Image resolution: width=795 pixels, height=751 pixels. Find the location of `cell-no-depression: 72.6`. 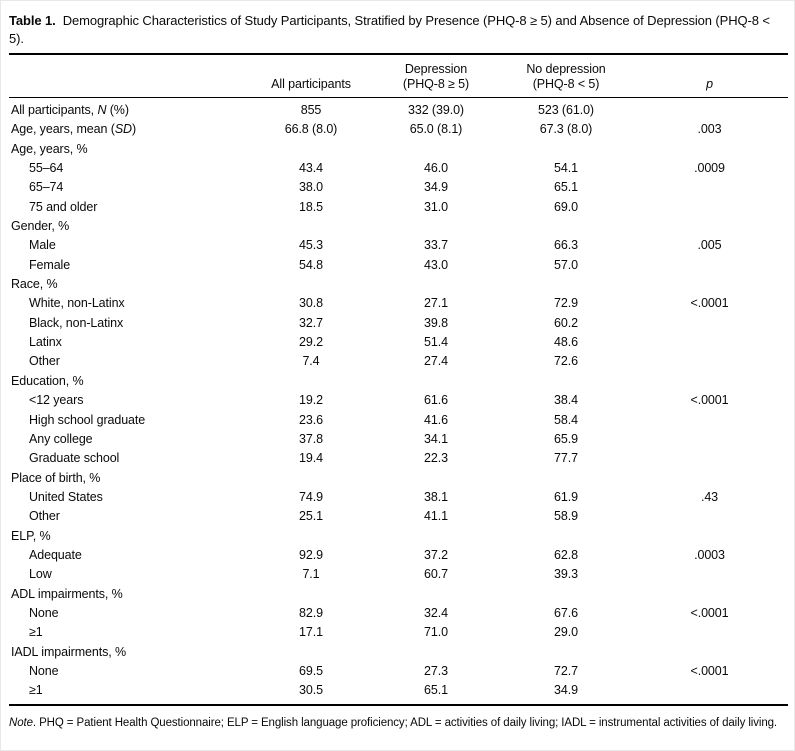

cell-no-depression: 72.6 is located at coordinates (566, 361).